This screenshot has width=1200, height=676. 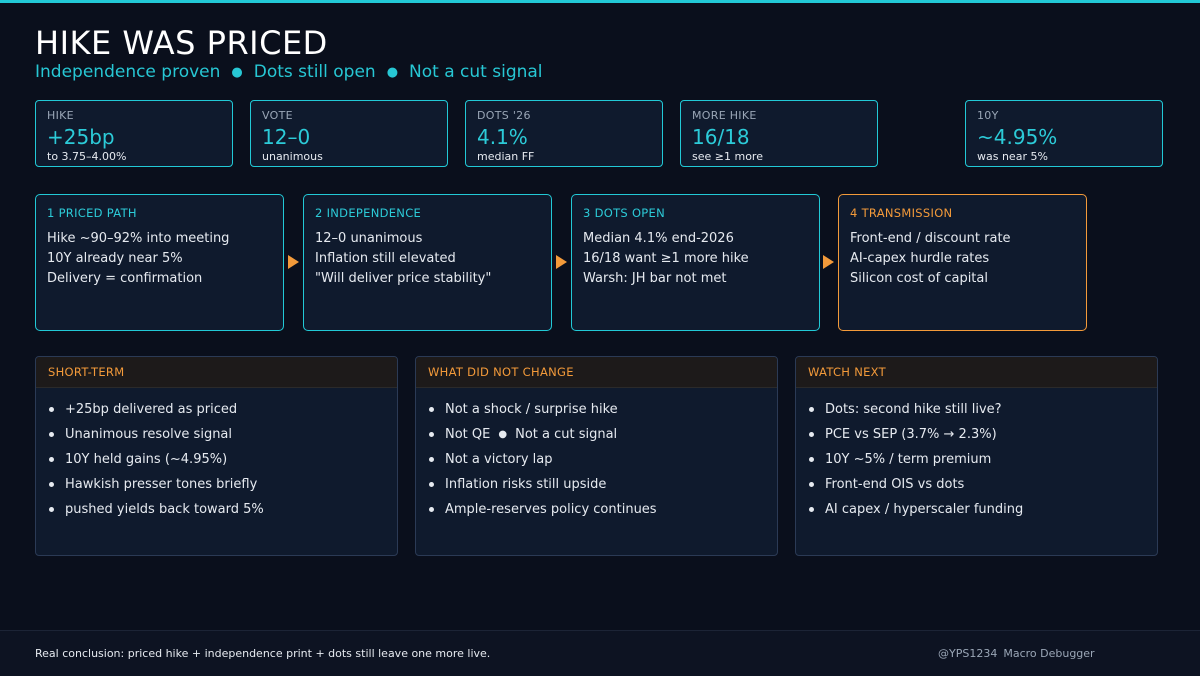 I want to click on stat-label: DOTS '26, so click(x=504, y=115).